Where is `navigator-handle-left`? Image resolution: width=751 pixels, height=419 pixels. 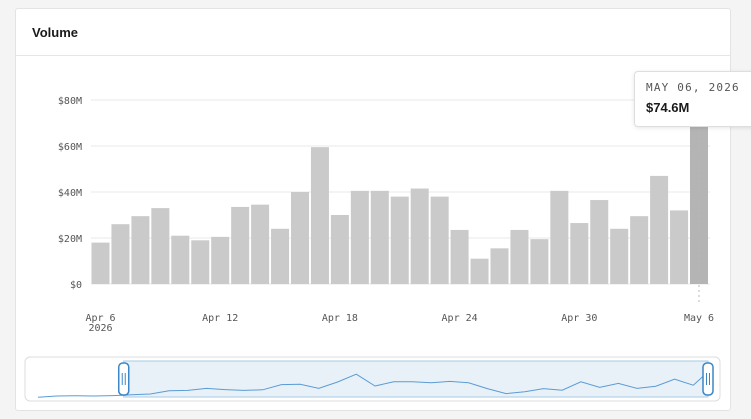 navigator-handle-left is located at coordinates (123, 379).